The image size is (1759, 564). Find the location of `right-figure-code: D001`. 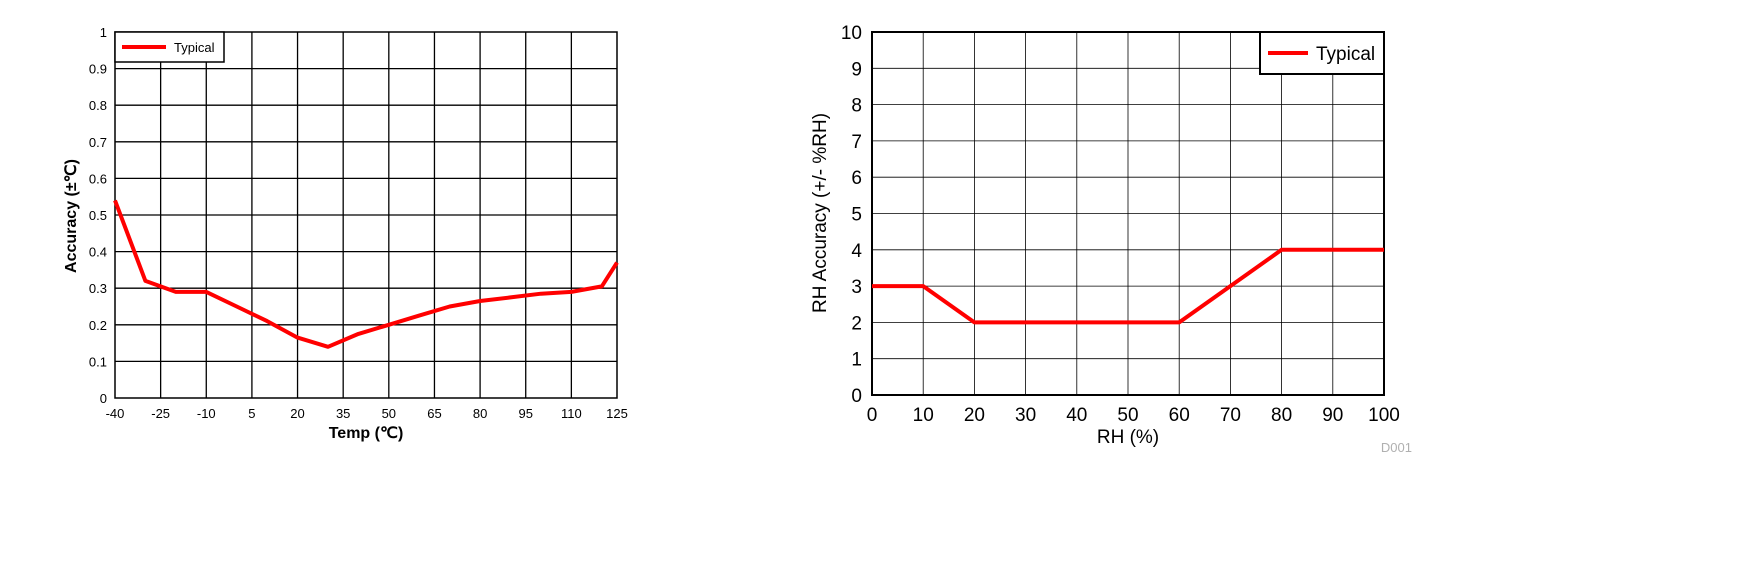

right-figure-code: D001 is located at coordinates (1396, 447).